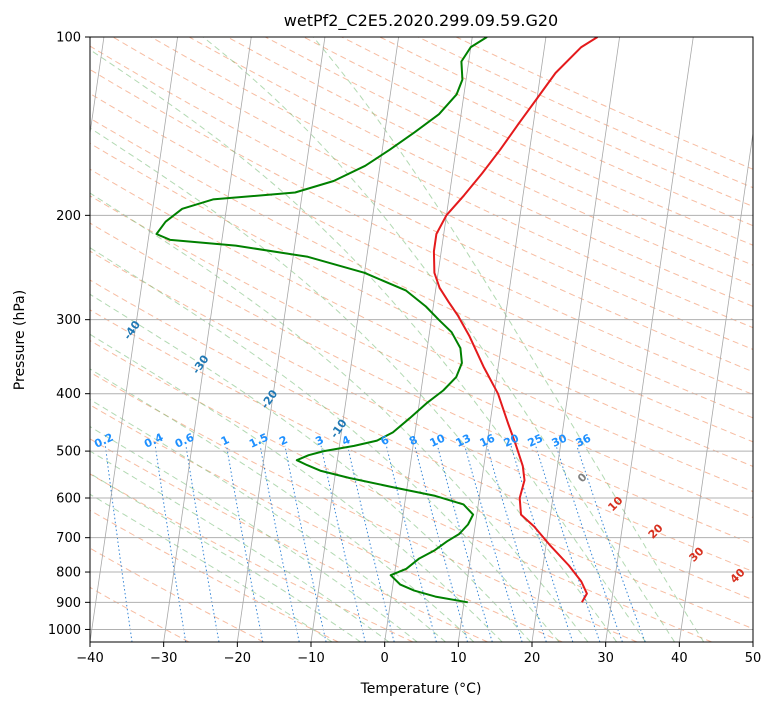 The image size is (775, 708). Describe the element at coordinates (64, 630) in the screenshot. I see `y-tick-label: 1000` at that location.